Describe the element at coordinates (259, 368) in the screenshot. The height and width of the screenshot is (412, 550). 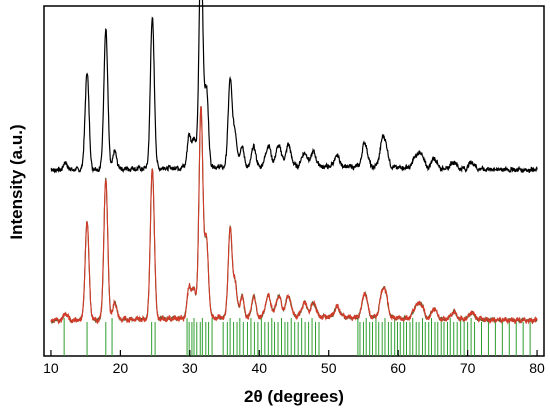
I see `x-tick-label: 40` at that location.